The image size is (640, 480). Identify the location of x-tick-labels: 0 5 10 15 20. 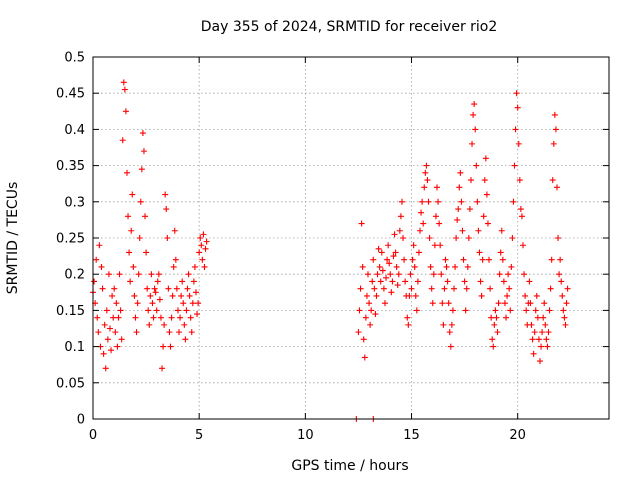
(307, 435).